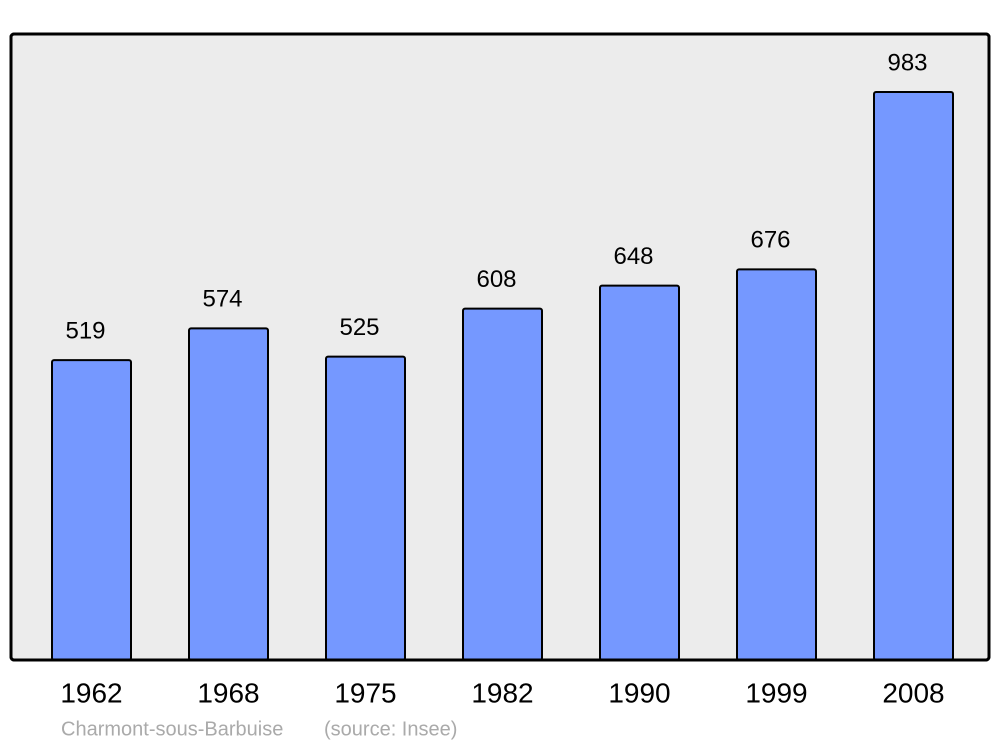  I want to click on value-label: 519, so click(85, 330).